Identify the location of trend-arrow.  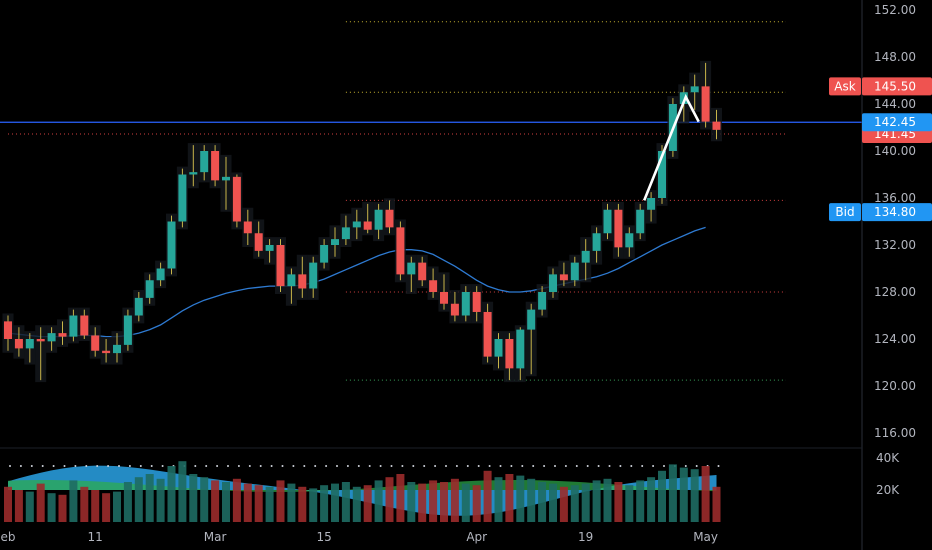
(671, 147).